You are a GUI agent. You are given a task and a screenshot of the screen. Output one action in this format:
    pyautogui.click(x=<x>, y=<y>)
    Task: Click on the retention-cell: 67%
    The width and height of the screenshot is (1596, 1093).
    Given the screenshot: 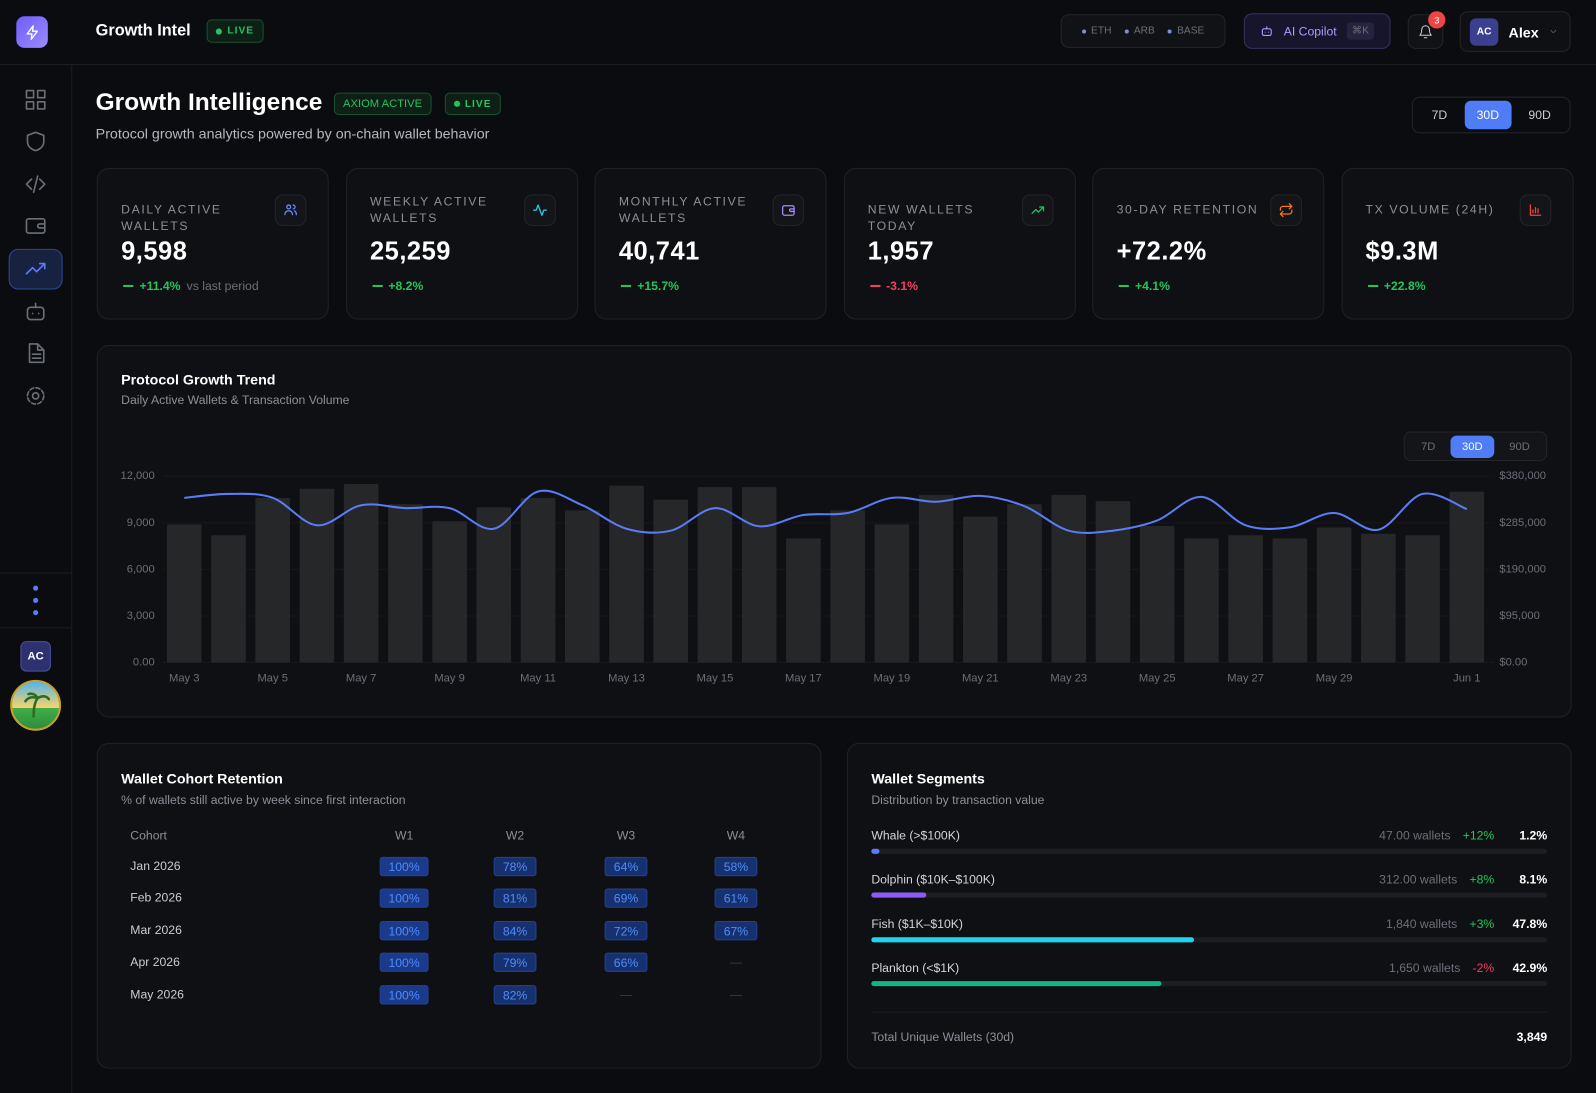 What is the action you would take?
    pyautogui.click(x=736, y=930)
    